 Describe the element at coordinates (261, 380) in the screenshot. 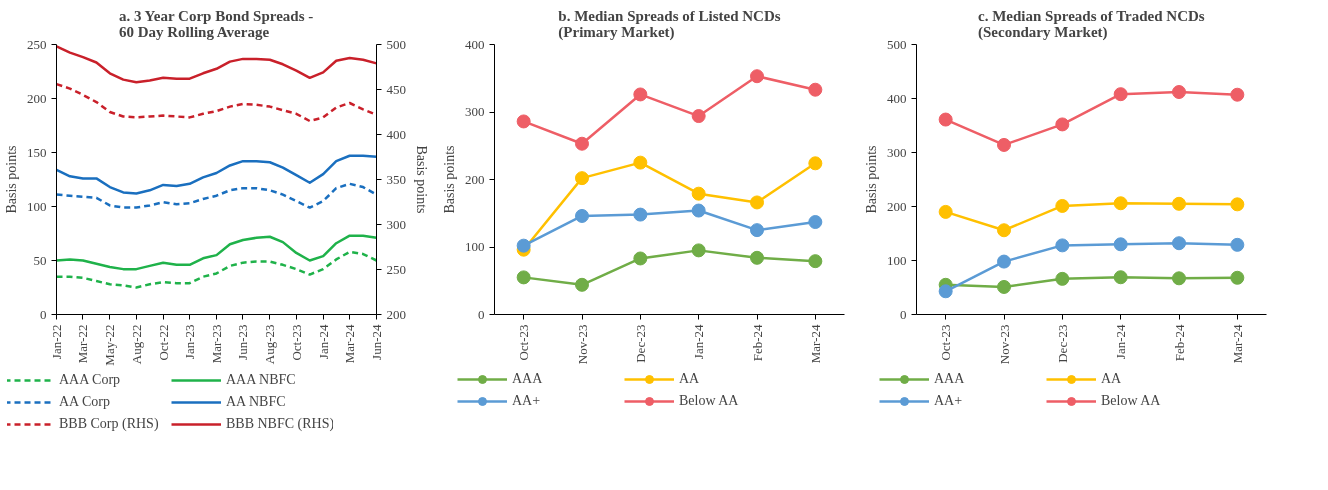

I see `legend-label: AAA NBFC` at that location.